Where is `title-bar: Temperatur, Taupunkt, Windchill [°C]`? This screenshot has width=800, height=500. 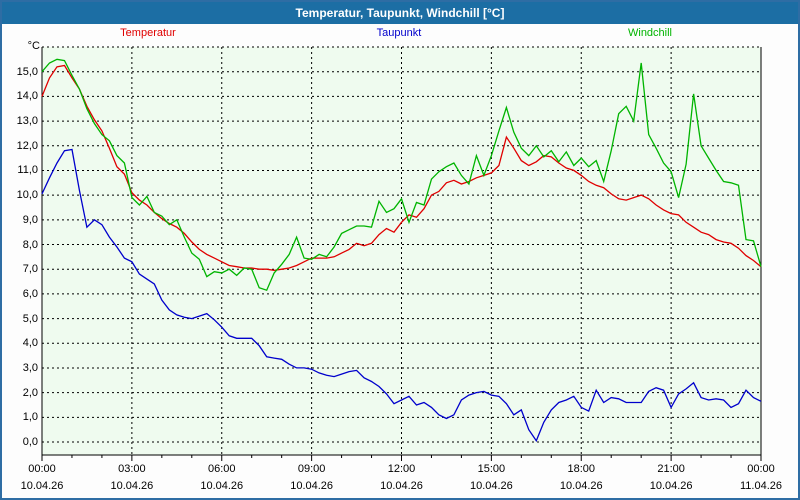
title-bar: Temperatur, Taupunkt, Windchill [°C] is located at coordinates (400, 13).